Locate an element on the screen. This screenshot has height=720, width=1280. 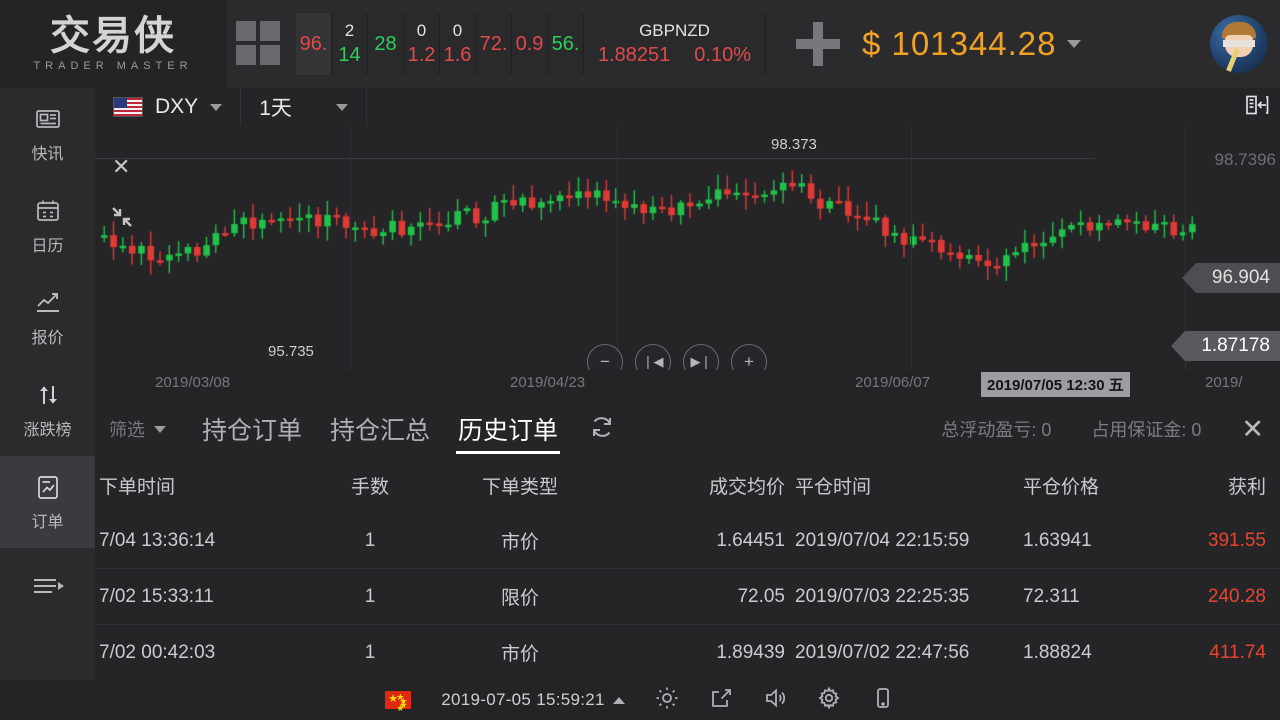
ticker-price: 1.88251 is located at coordinates (634, 55).